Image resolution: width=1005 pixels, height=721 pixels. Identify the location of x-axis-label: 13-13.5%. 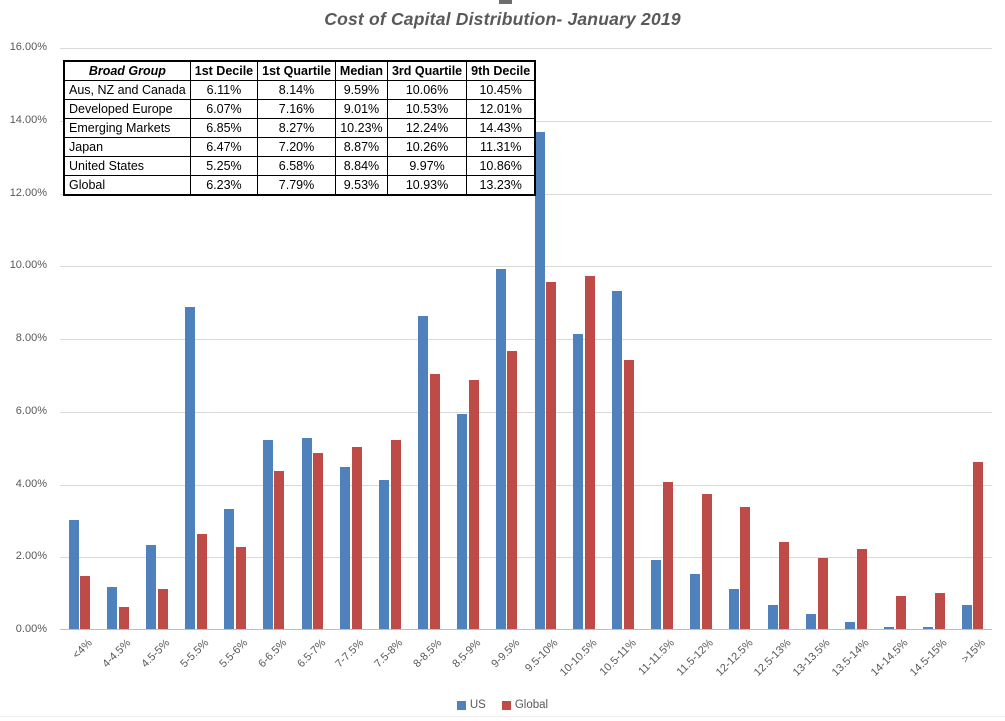
(811, 658).